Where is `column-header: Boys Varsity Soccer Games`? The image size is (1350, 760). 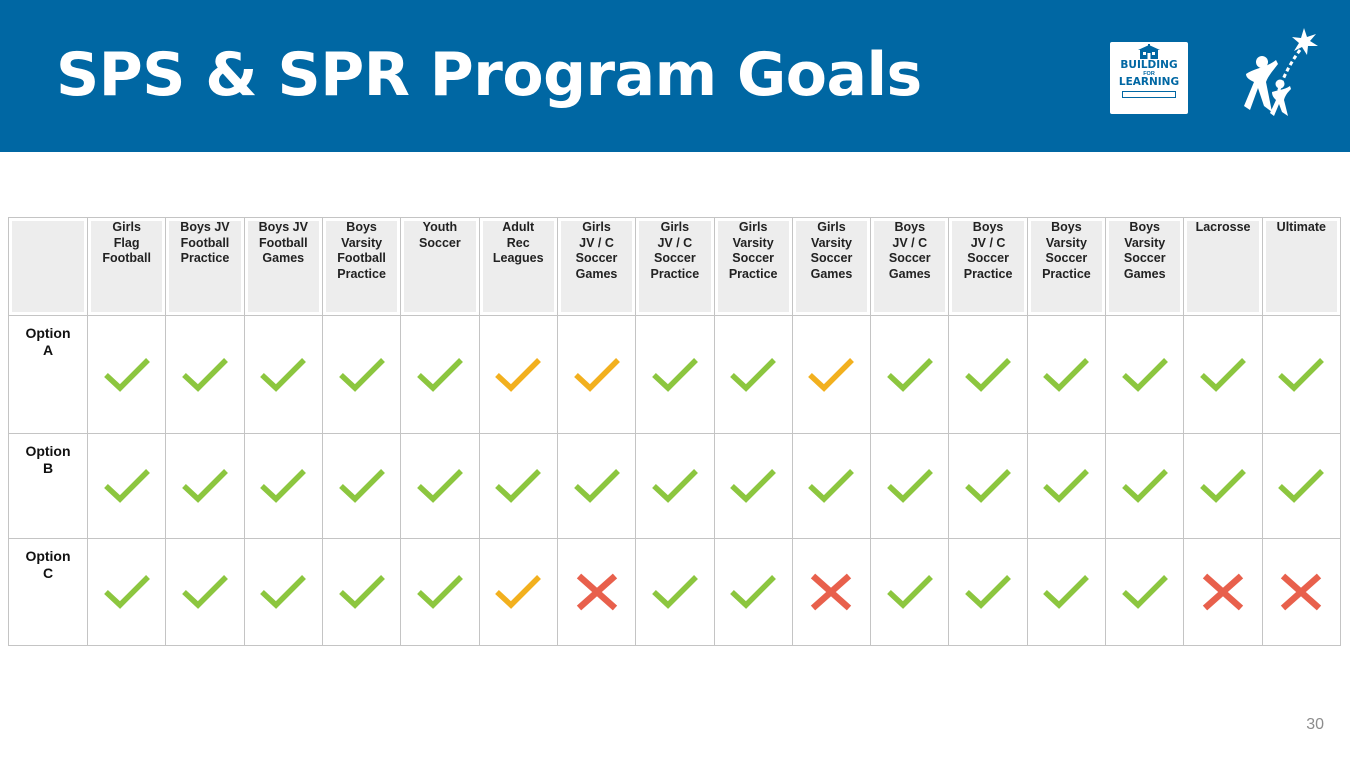 column-header: Boys Varsity Soccer Games is located at coordinates (1145, 266).